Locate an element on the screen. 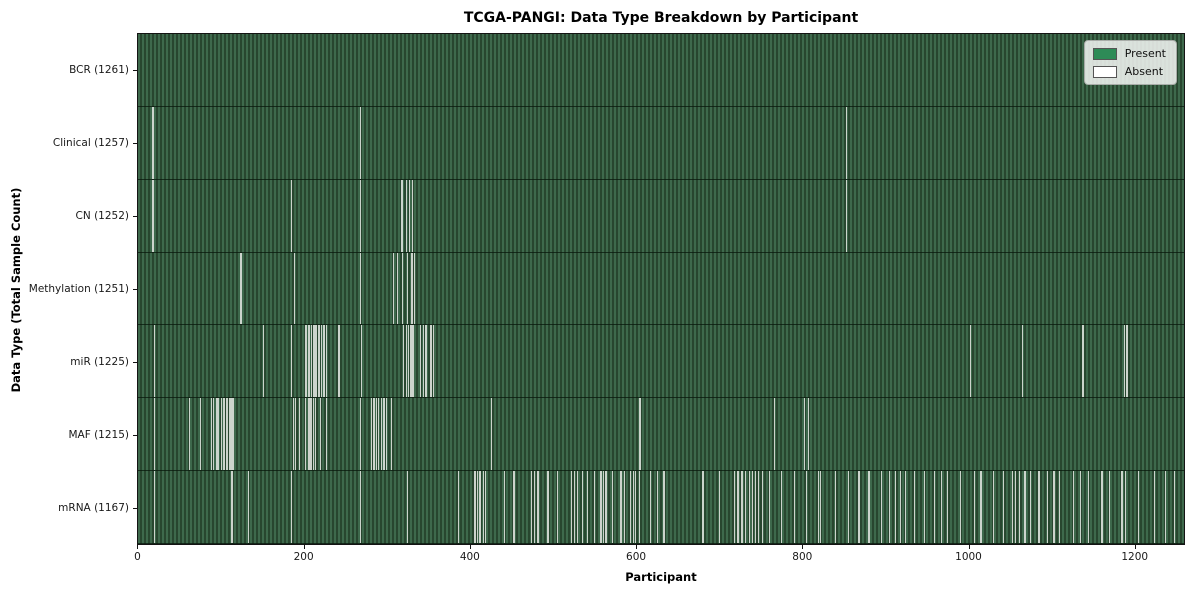 The width and height of the screenshot is (1200, 600). x-tick-label: 1200 is located at coordinates (1135, 557).